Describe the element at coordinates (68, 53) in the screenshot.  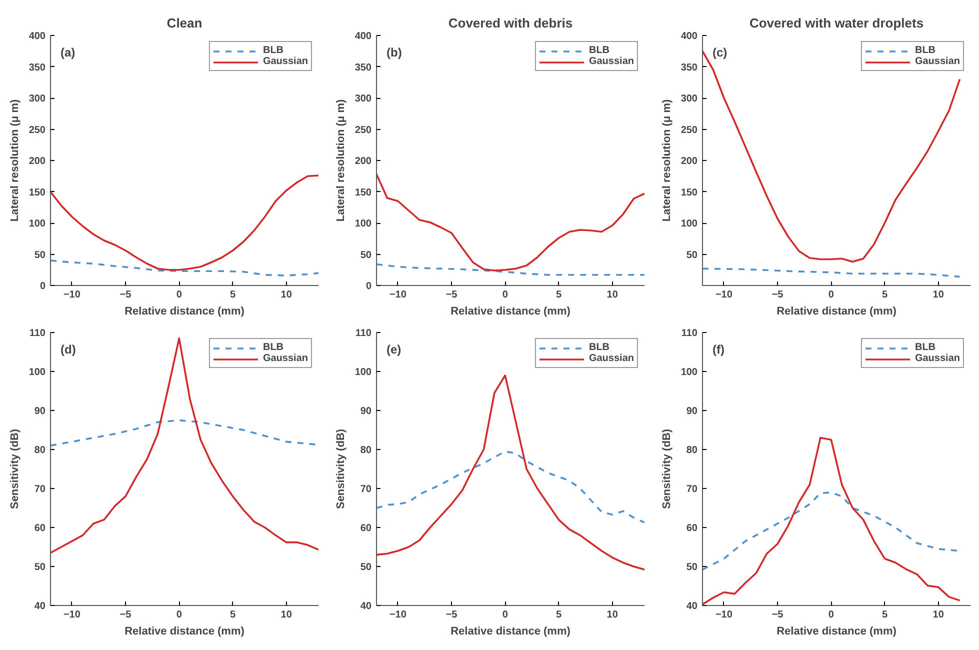
I see `annotation: (a)` at that location.